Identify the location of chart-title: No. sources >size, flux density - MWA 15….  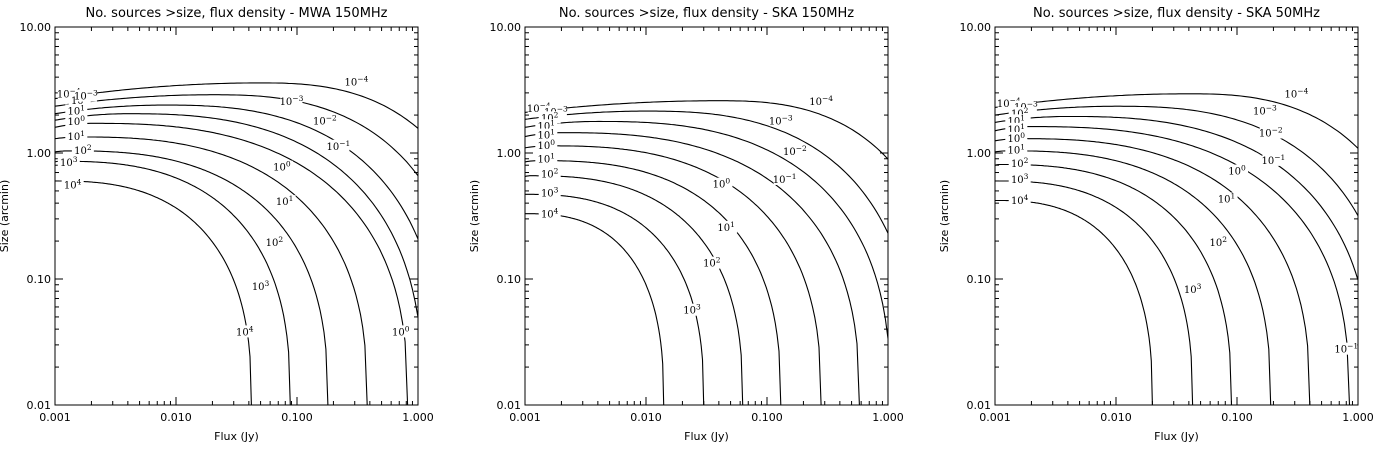
(236, 13).